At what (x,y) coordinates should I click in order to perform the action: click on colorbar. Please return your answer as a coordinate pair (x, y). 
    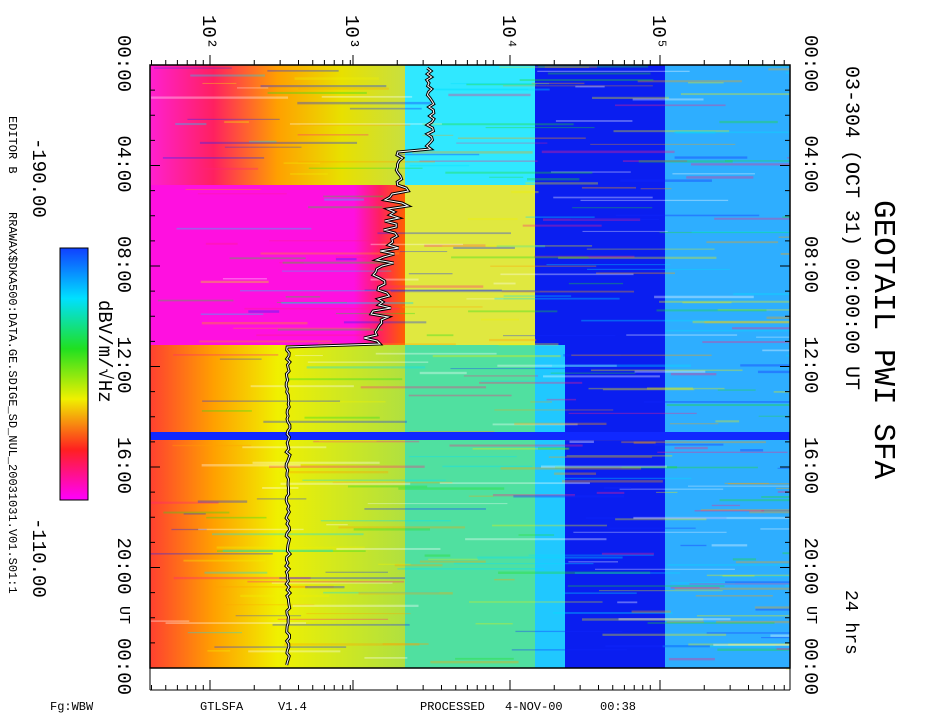
    Looking at the image, I should click on (74, 374).